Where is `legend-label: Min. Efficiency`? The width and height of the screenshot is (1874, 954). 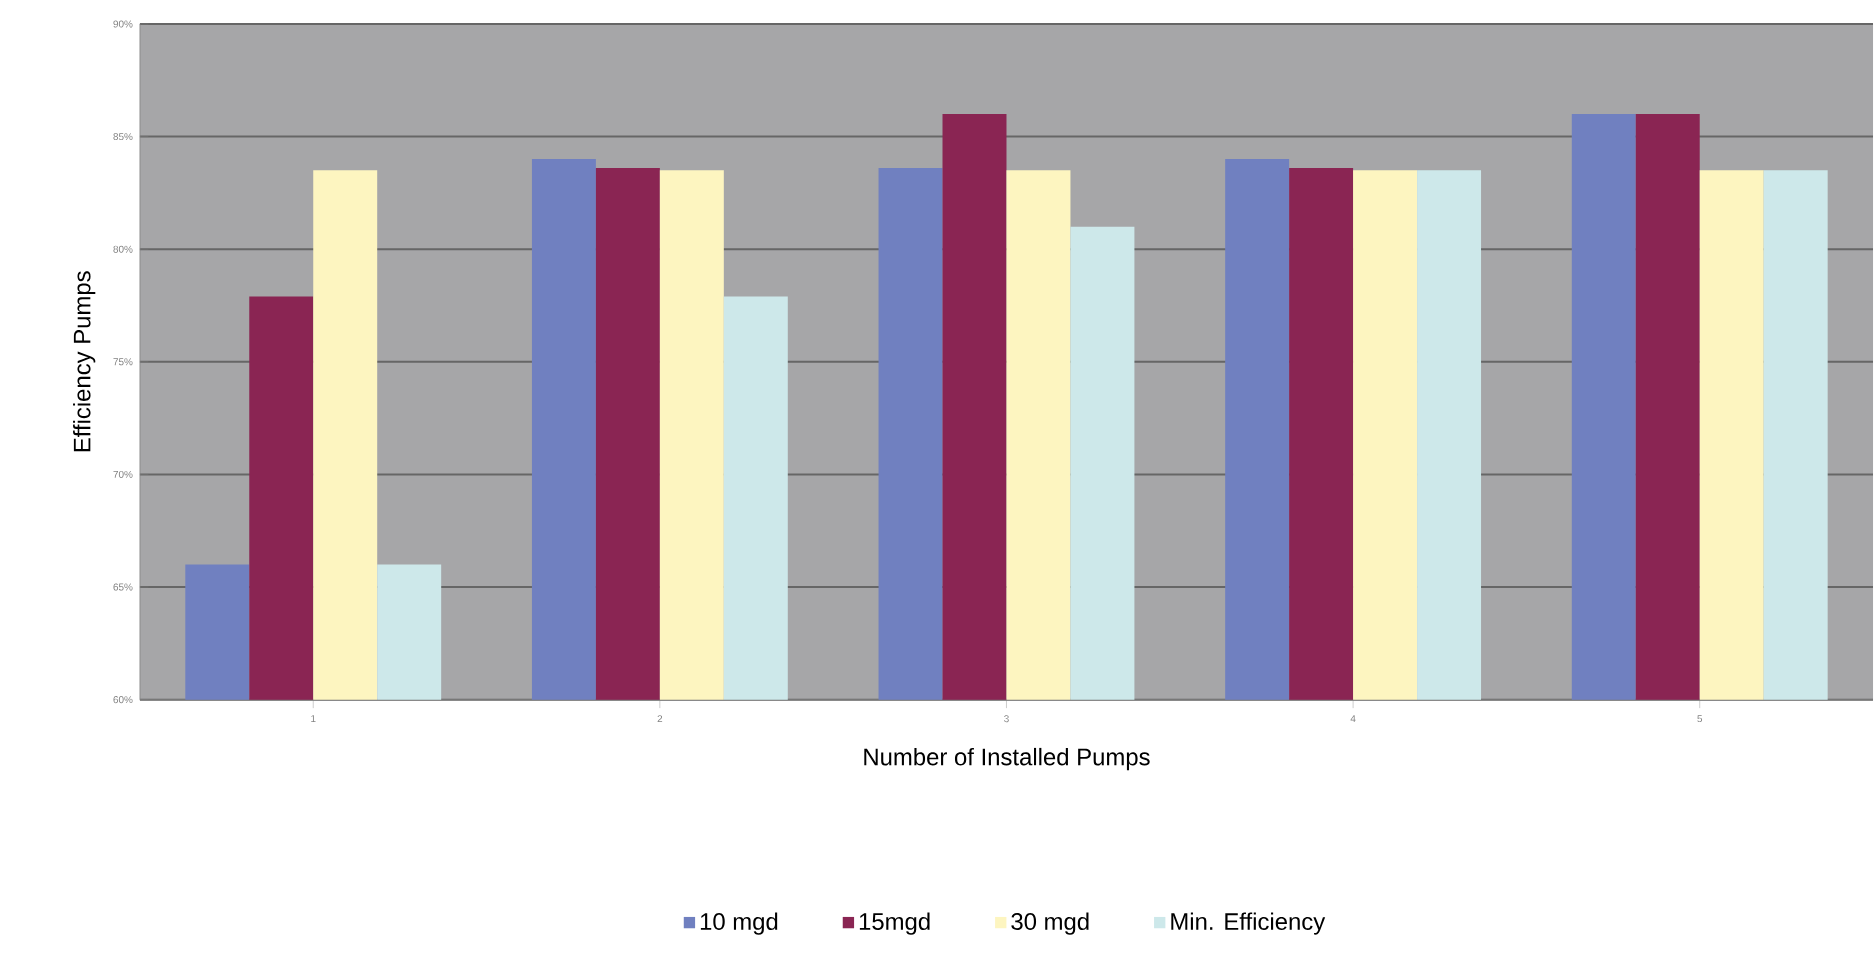
legend-label: Min. Efficiency is located at coordinates (1248, 923).